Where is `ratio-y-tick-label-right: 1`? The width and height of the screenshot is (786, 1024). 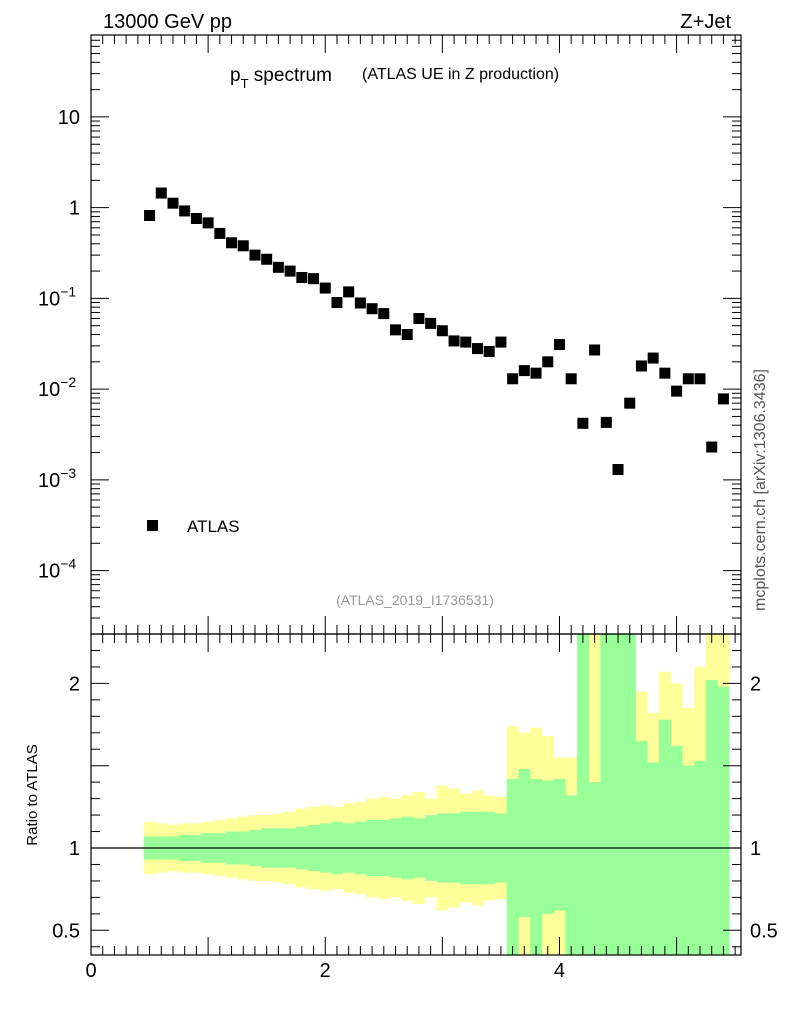 ratio-y-tick-label-right: 1 is located at coordinates (755, 849).